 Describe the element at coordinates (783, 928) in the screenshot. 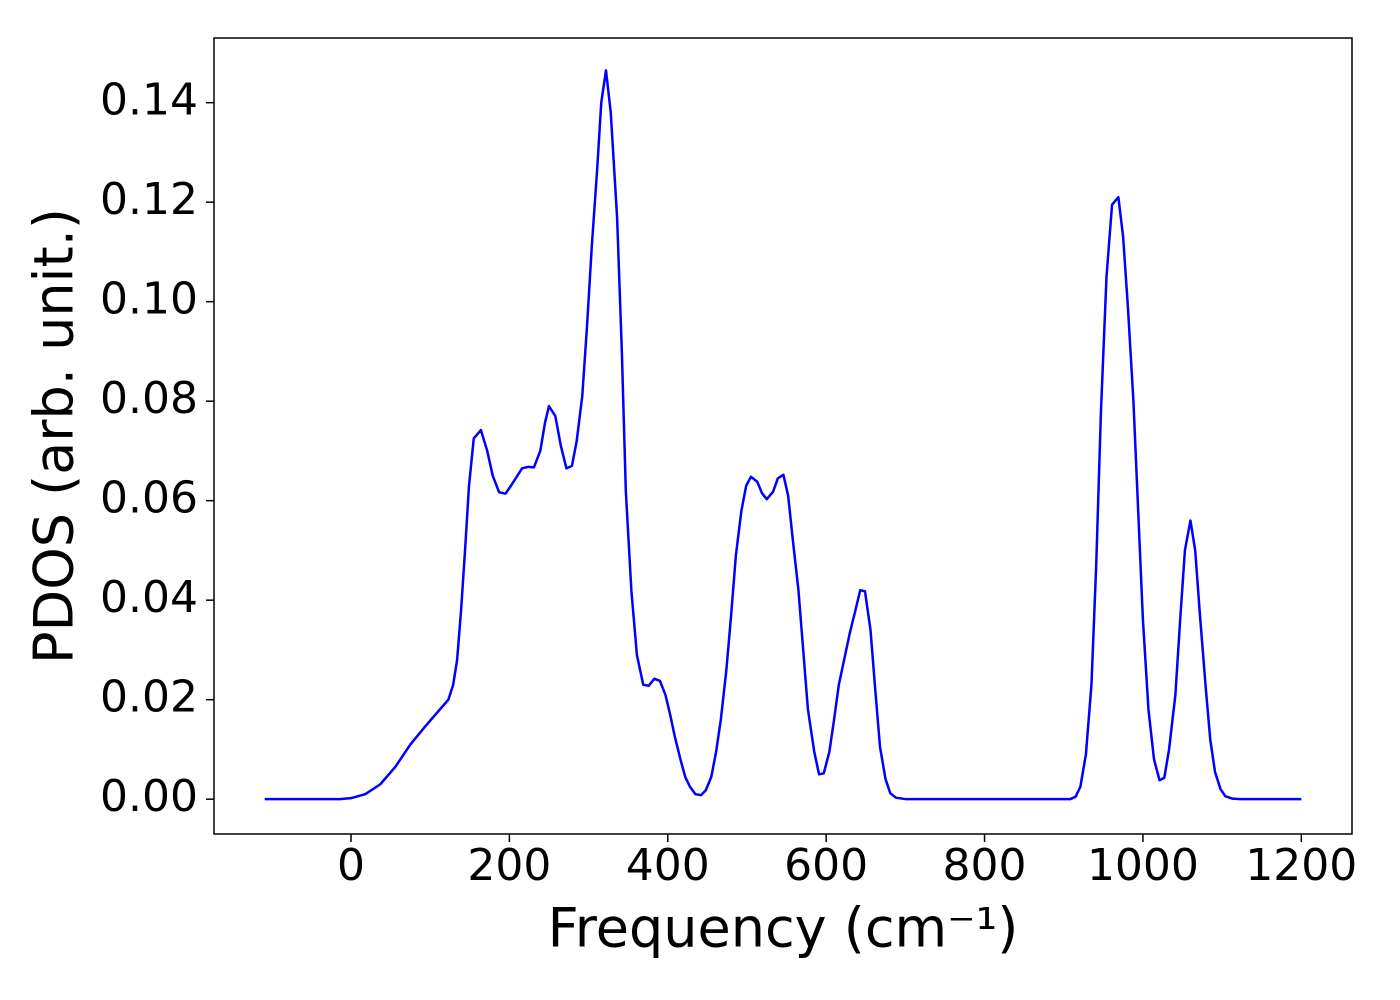

I see `x-axis-label: Frequency (cm⁻¹)` at that location.